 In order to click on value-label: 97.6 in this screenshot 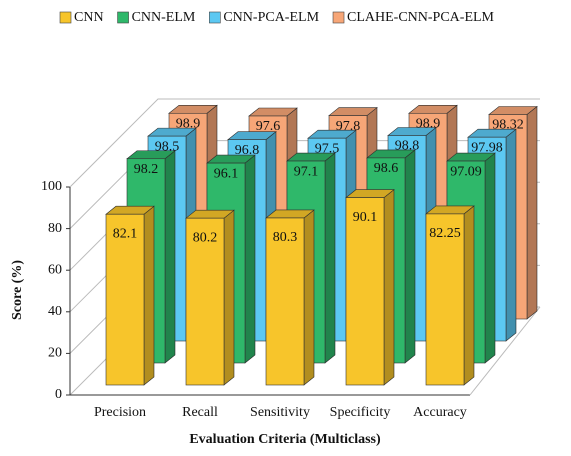, I will do `click(268, 126)`.